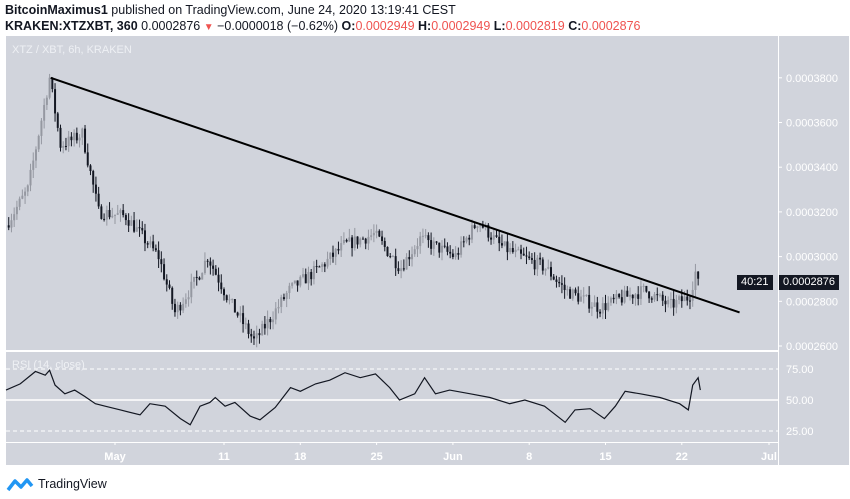 This screenshot has height=499, width=850. I want to click on author: BitcoinMaximus1, so click(56, 10).